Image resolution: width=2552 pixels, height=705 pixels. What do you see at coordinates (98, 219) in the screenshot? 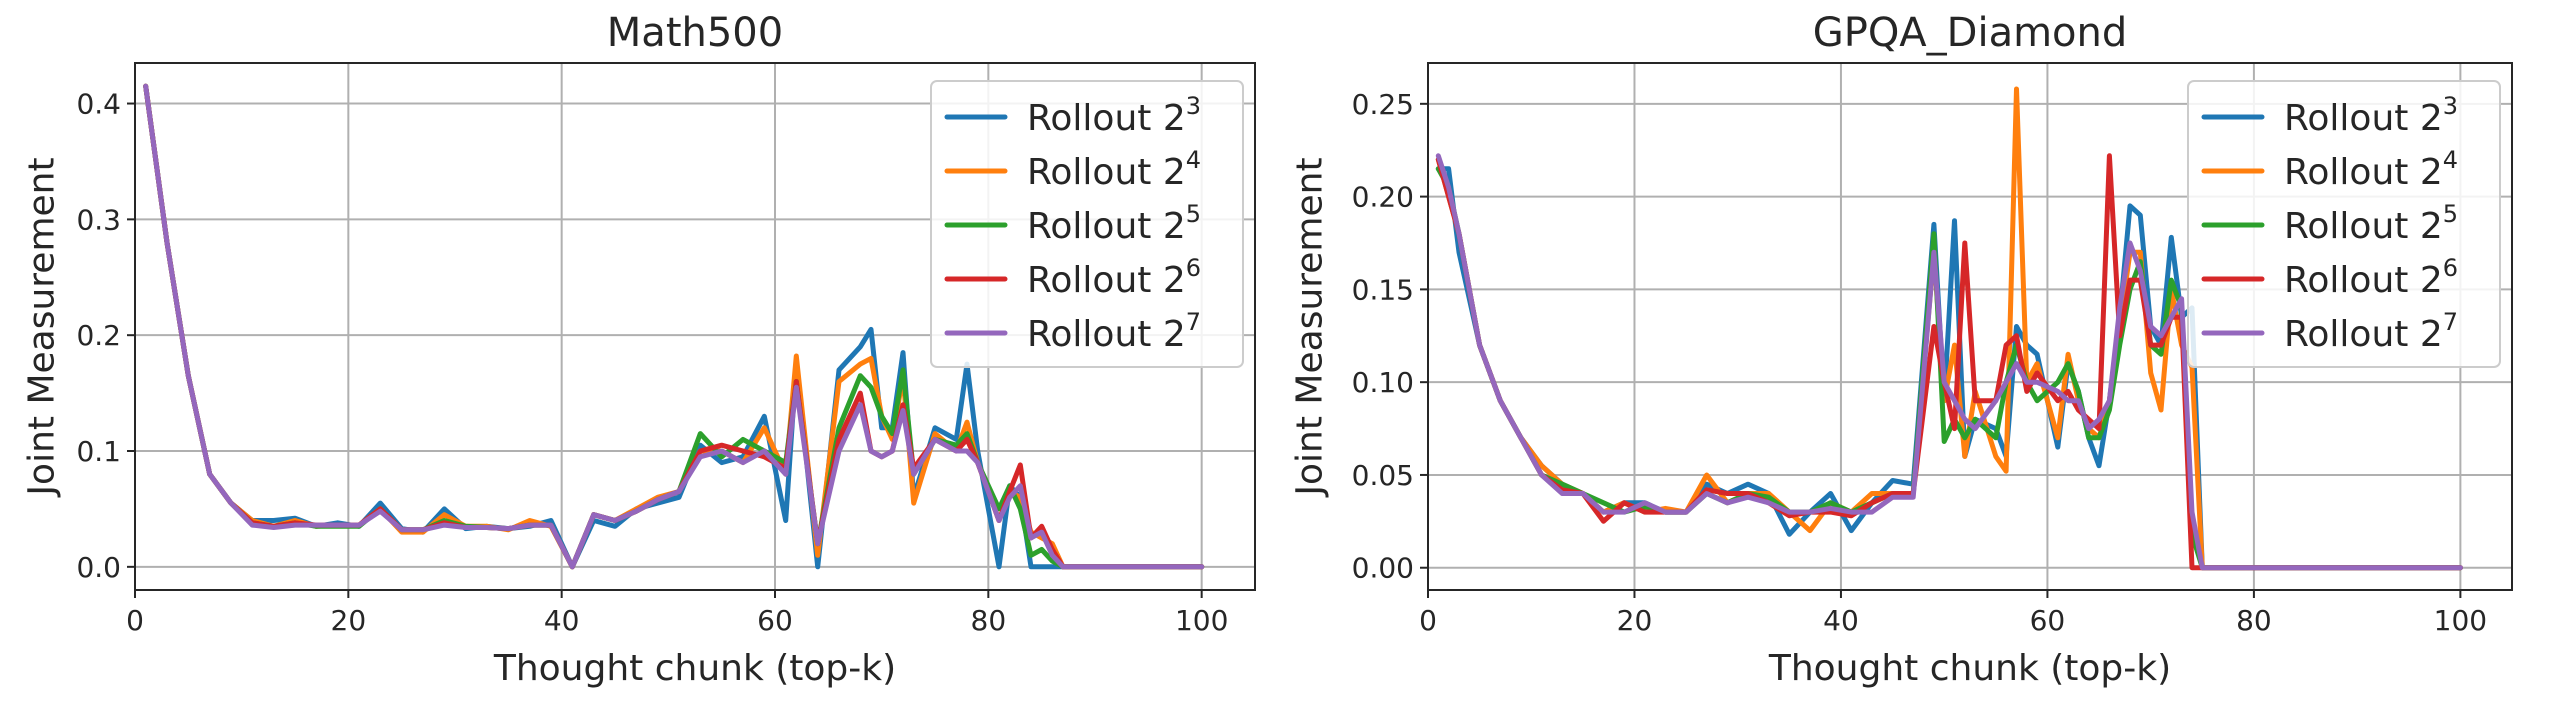
I see `y-tick-label: 0.3` at bounding box center [98, 219].